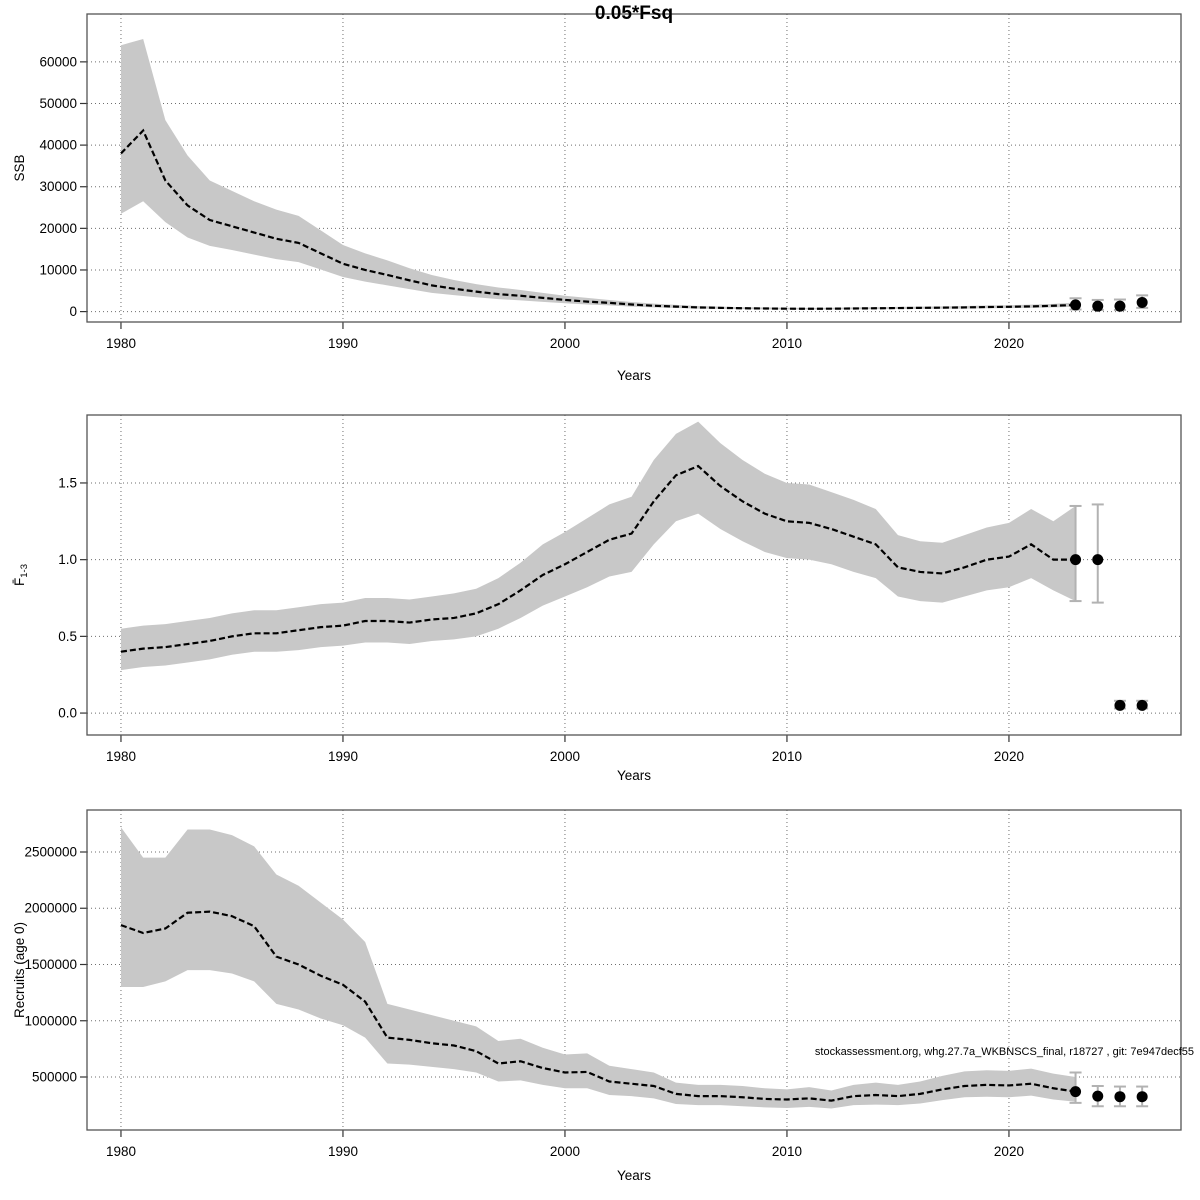 This screenshot has height=1200, width=1200. What do you see at coordinates (67, 482) in the screenshot?
I see `y-tick-label: 1.5` at bounding box center [67, 482].